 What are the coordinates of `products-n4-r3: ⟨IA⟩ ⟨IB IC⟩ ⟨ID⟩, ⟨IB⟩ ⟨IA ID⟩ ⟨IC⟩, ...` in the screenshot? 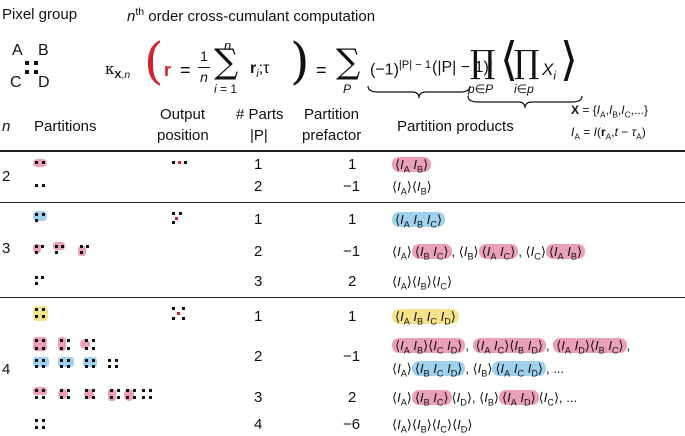 It's located at (485, 399).